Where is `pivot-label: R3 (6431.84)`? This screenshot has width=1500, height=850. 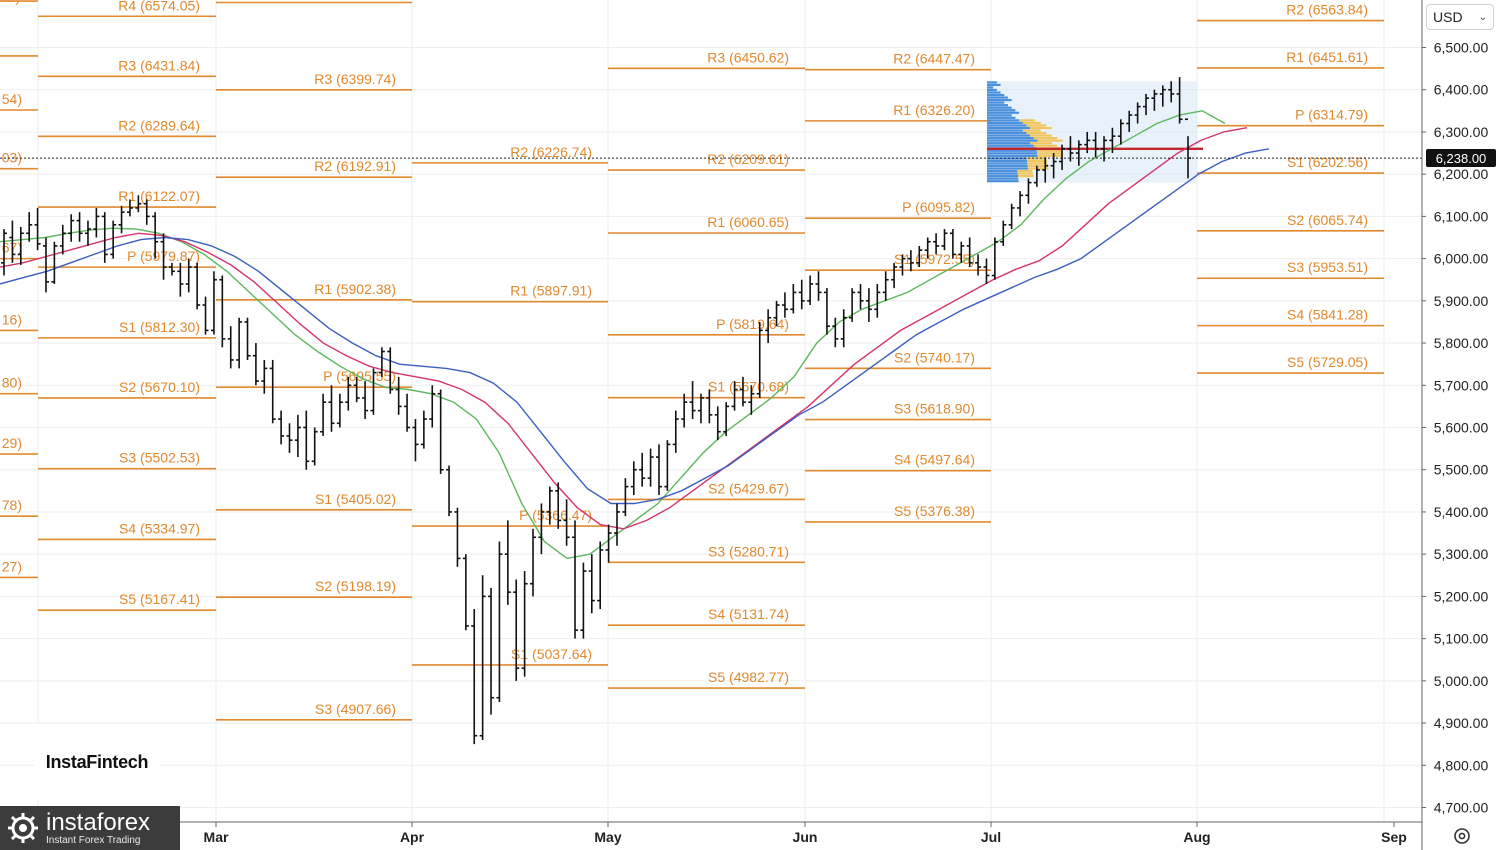 pivot-label: R3 (6431.84) is located at coordinates (159, 65).